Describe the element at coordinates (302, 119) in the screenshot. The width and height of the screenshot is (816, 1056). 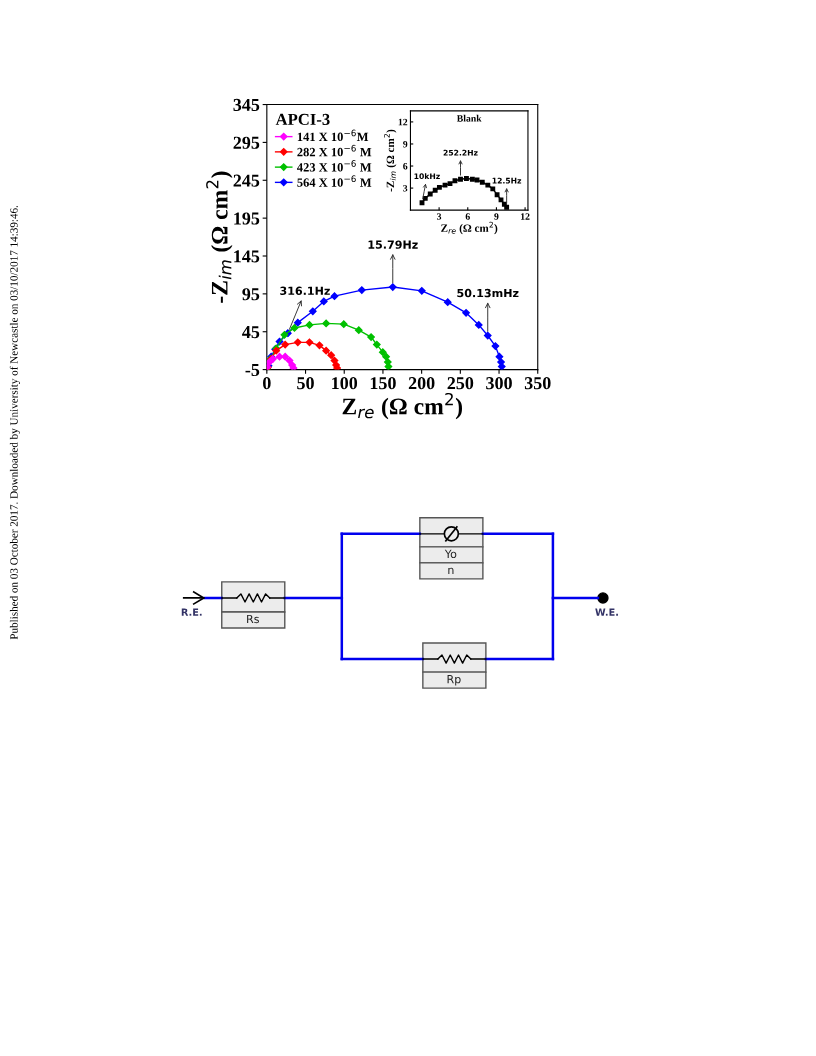
I see `legend-title: APCI-3` at that location.